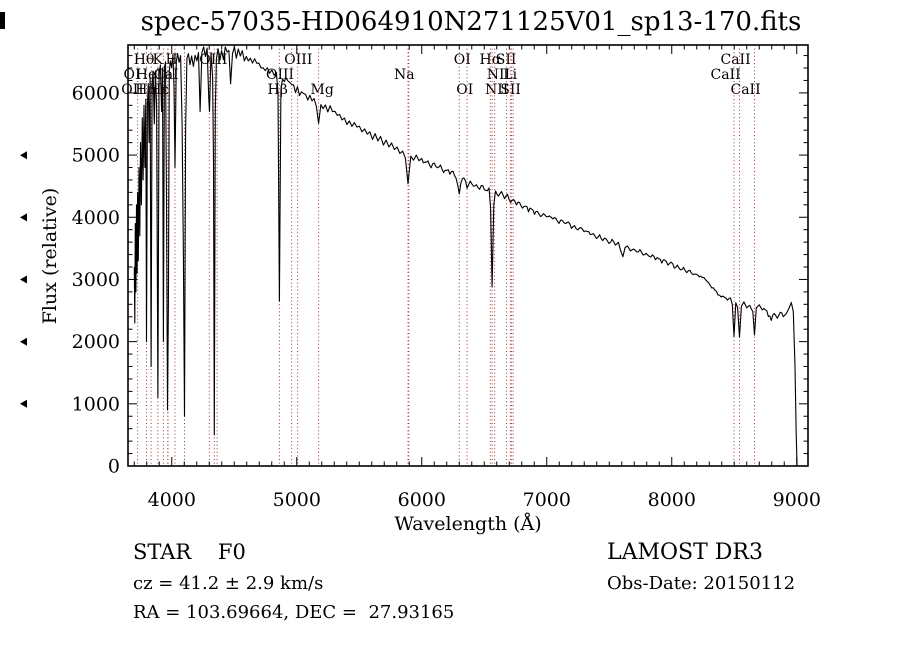 This screenshot has width=900, height=649. I want to click on ra-dec-value: RA = 103.69664, DEC = 27.93165, so click(294, 612).